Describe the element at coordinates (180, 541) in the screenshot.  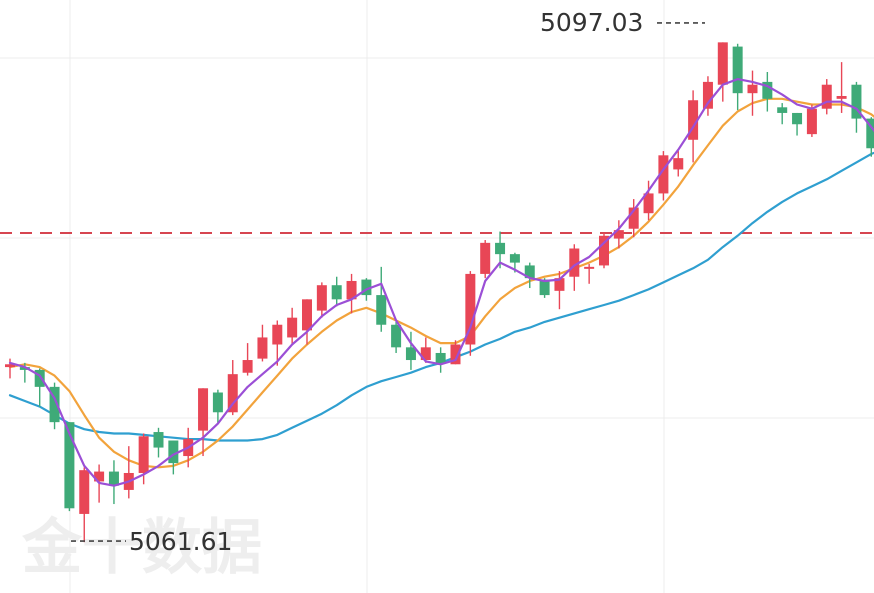
I see `low-label: 5061.61` at that location.